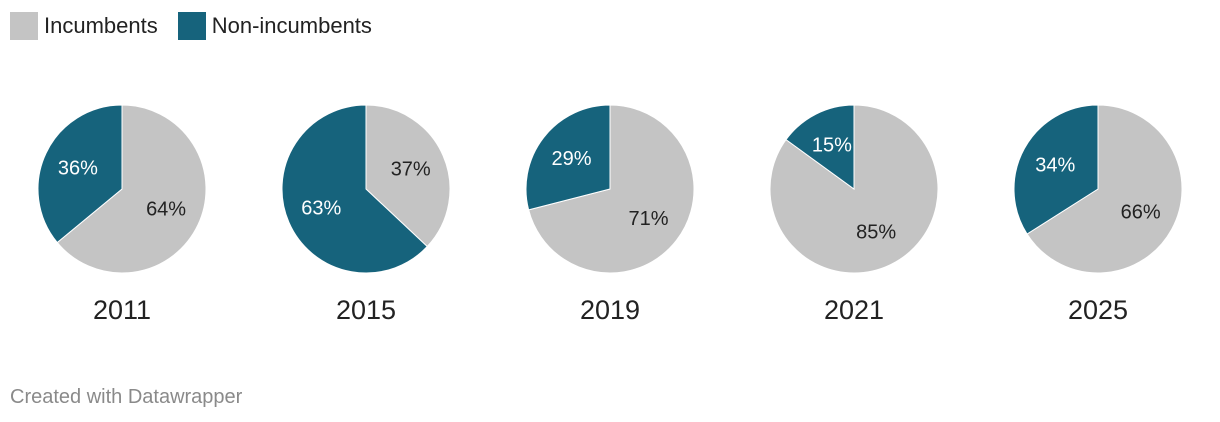 The height and width of the screenshot is (422, 1220). Describe the element at coordinates (166, 210) in the screenshot. I see `pie-value-label-incumbents-2011: 64%` at that location.